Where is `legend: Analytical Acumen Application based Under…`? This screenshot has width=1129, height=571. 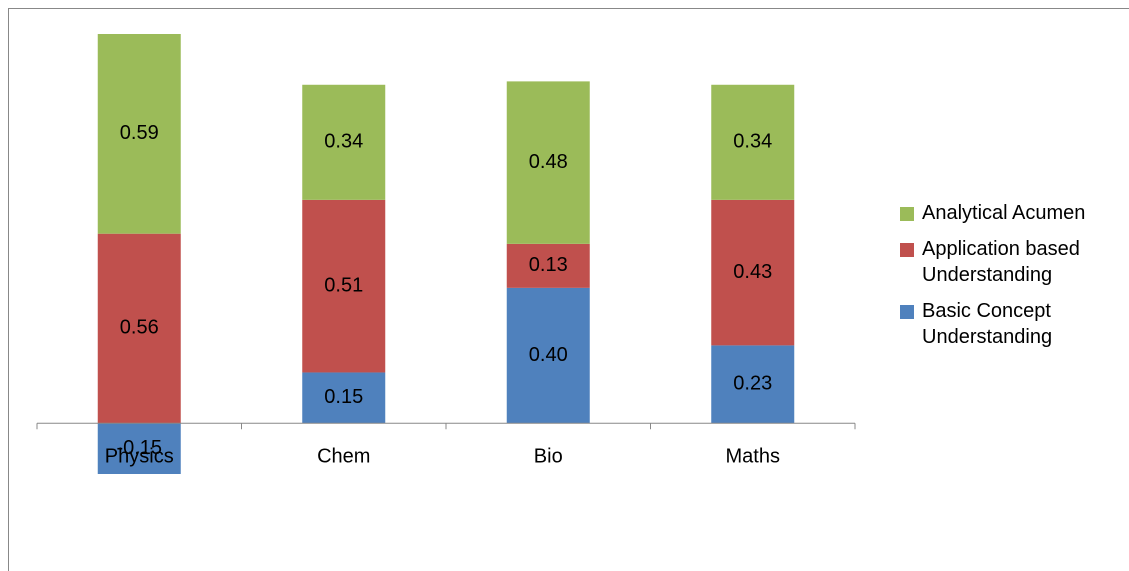
legend: Analytical Acumen Application based Under… is located at coordinates (1010, 280).